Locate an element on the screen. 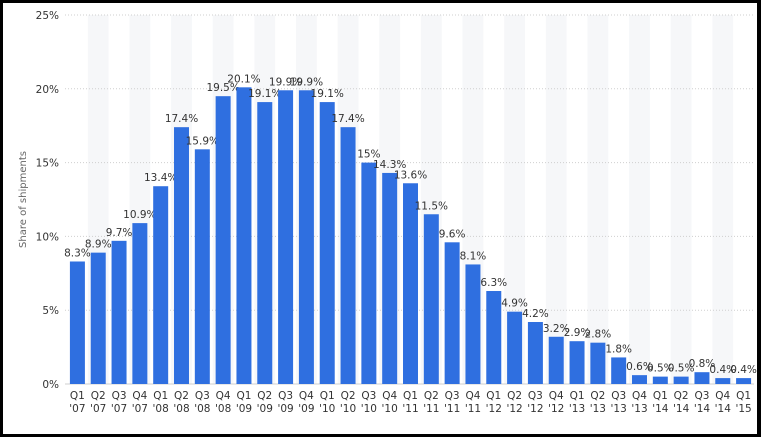 This screenshot has width=761, height=437. data-label: 0.8% is located at coordinates (702, 364).